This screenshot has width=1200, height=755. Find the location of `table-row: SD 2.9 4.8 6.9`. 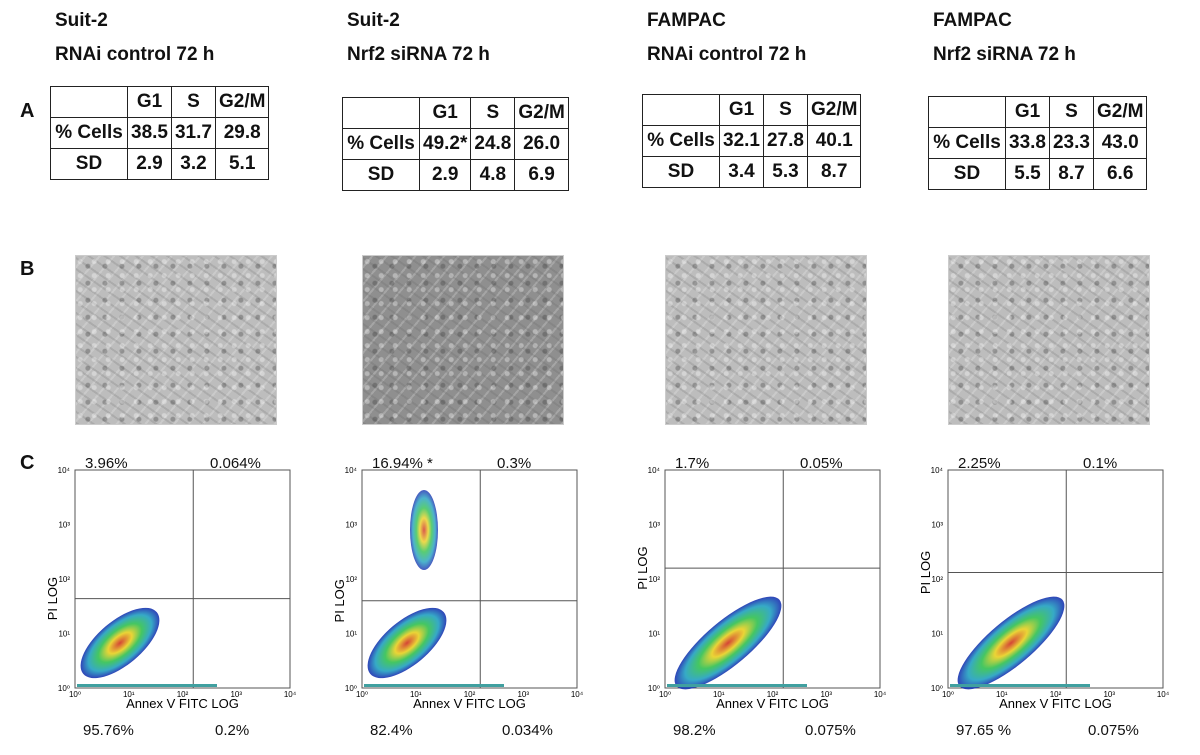

table-row: SD 2.9 4.8 6.9 is located at coordinates (455, 175).